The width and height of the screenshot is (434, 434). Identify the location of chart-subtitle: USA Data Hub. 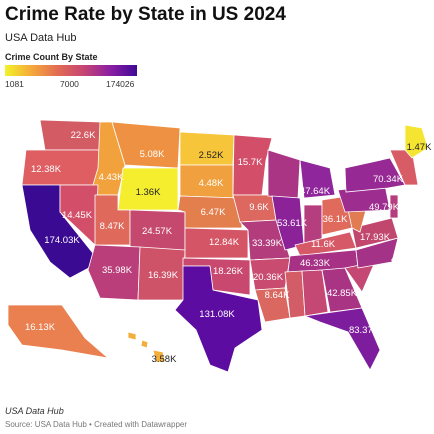
(41, 38).